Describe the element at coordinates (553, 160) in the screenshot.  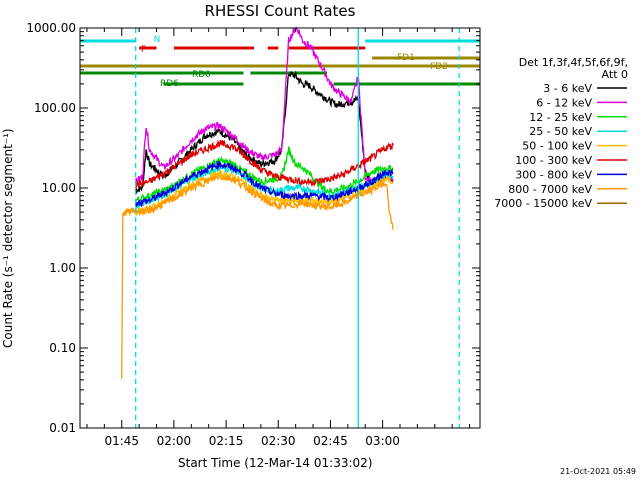
I see `legend-entry-label: 100 - 300 keV` at that location.